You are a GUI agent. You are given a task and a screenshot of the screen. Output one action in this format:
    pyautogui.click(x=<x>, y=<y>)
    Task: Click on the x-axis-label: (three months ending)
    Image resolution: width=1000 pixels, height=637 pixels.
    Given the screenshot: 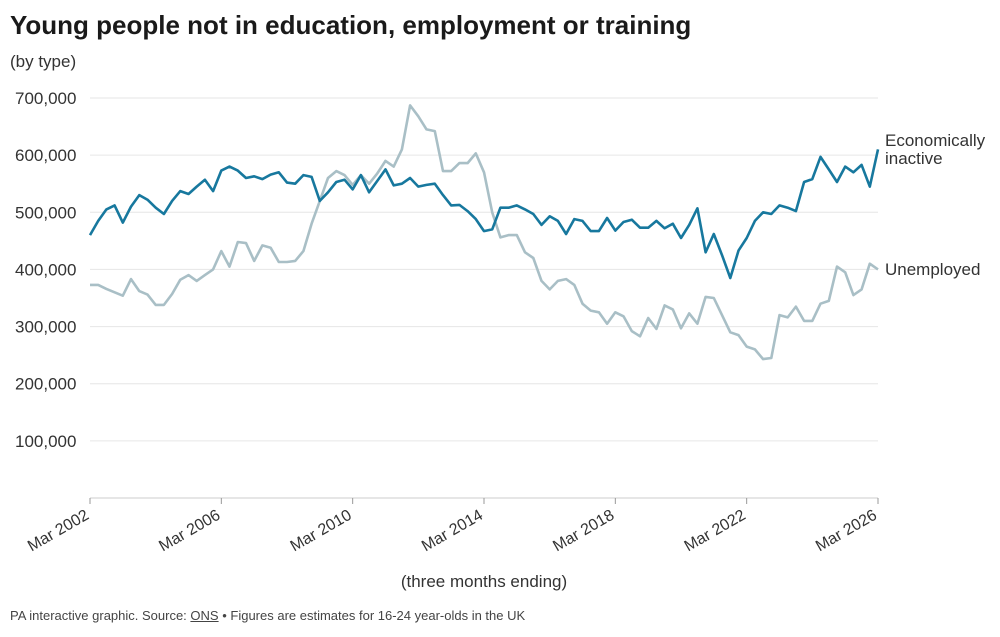 What is the action you would take?
    pyautogui.click(x=484, y=581)
    